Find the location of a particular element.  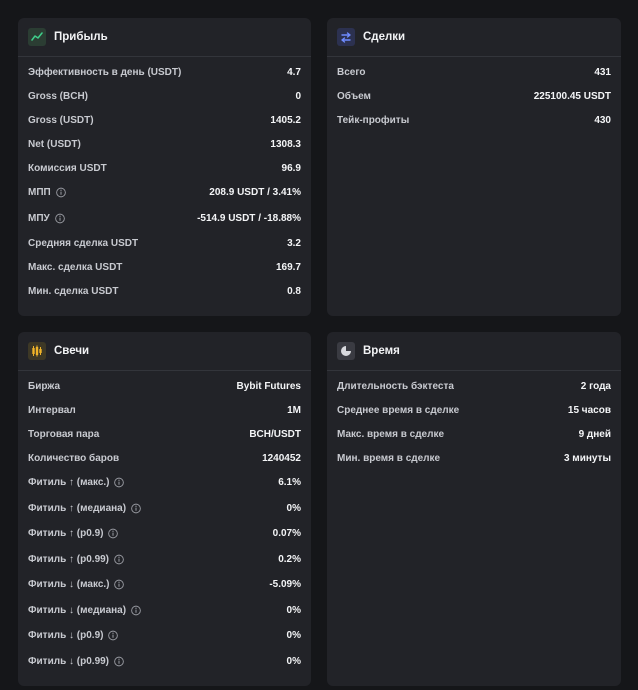

stat-label-text: Комиссия USDT is located at coordinates (67, 168).